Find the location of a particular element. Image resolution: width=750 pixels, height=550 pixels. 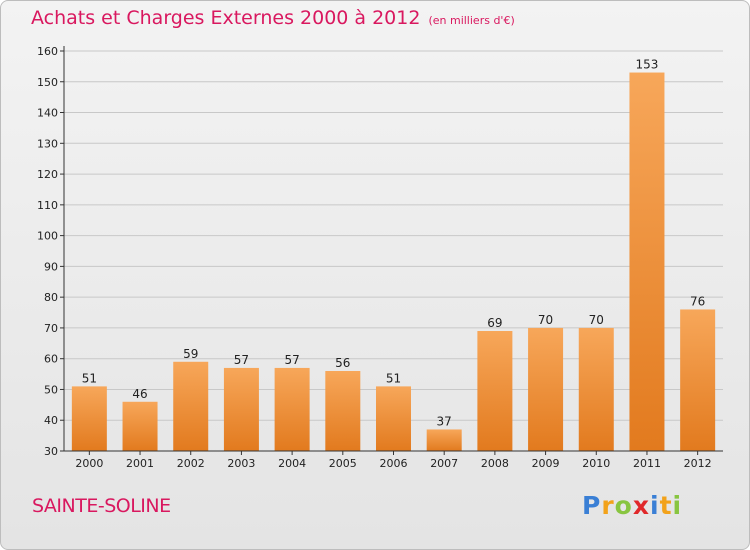

x-tick-label: 2011 is located at coordinates (647, 463).